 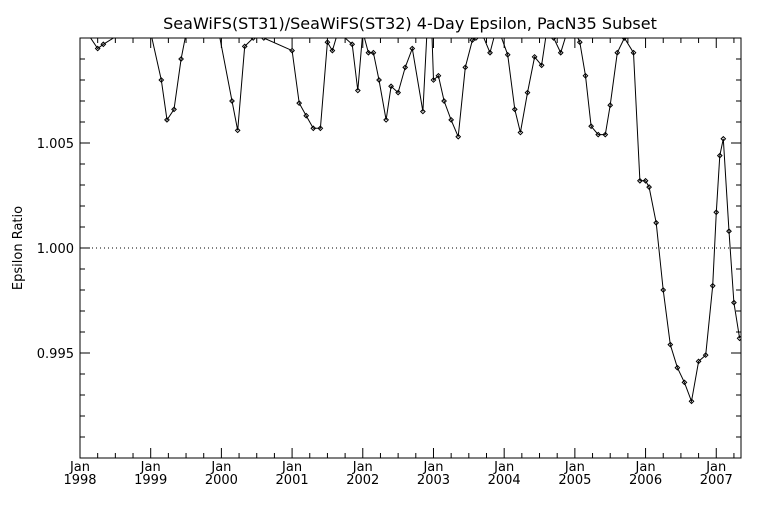 What do you see at coordinates (55, 144) in the screenshot?
I see `y-tick-label: 1.005` at bounding box center [55, 144].